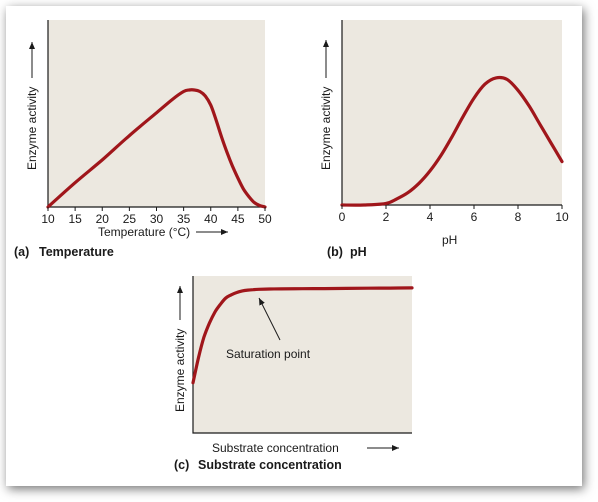  Describe the element at coordinates (358, 252) in the screenshot. I see `caption-title: pH` at that location.